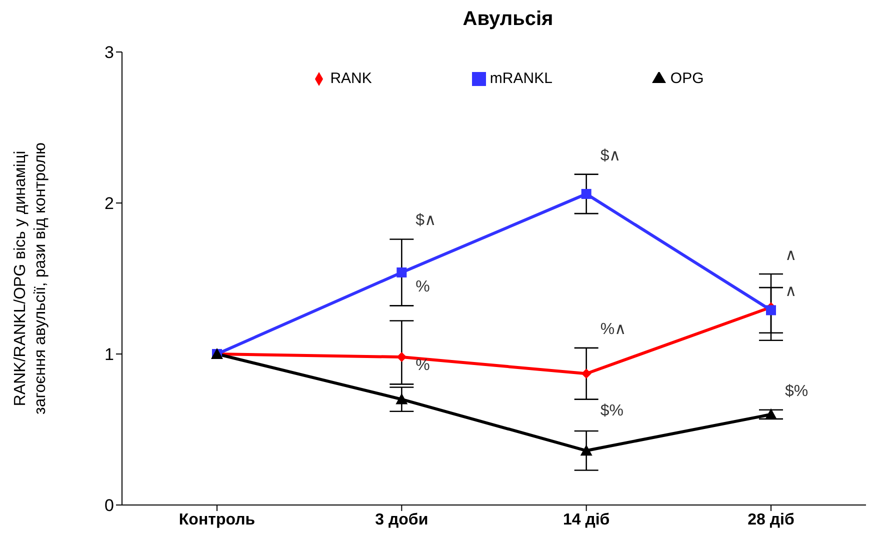 Image resolution: width=874 pixels, height=556 pixels. Describe the element at coordinates (109, 52) in the screenshot. I see `y-tick-label: 3` at that location.